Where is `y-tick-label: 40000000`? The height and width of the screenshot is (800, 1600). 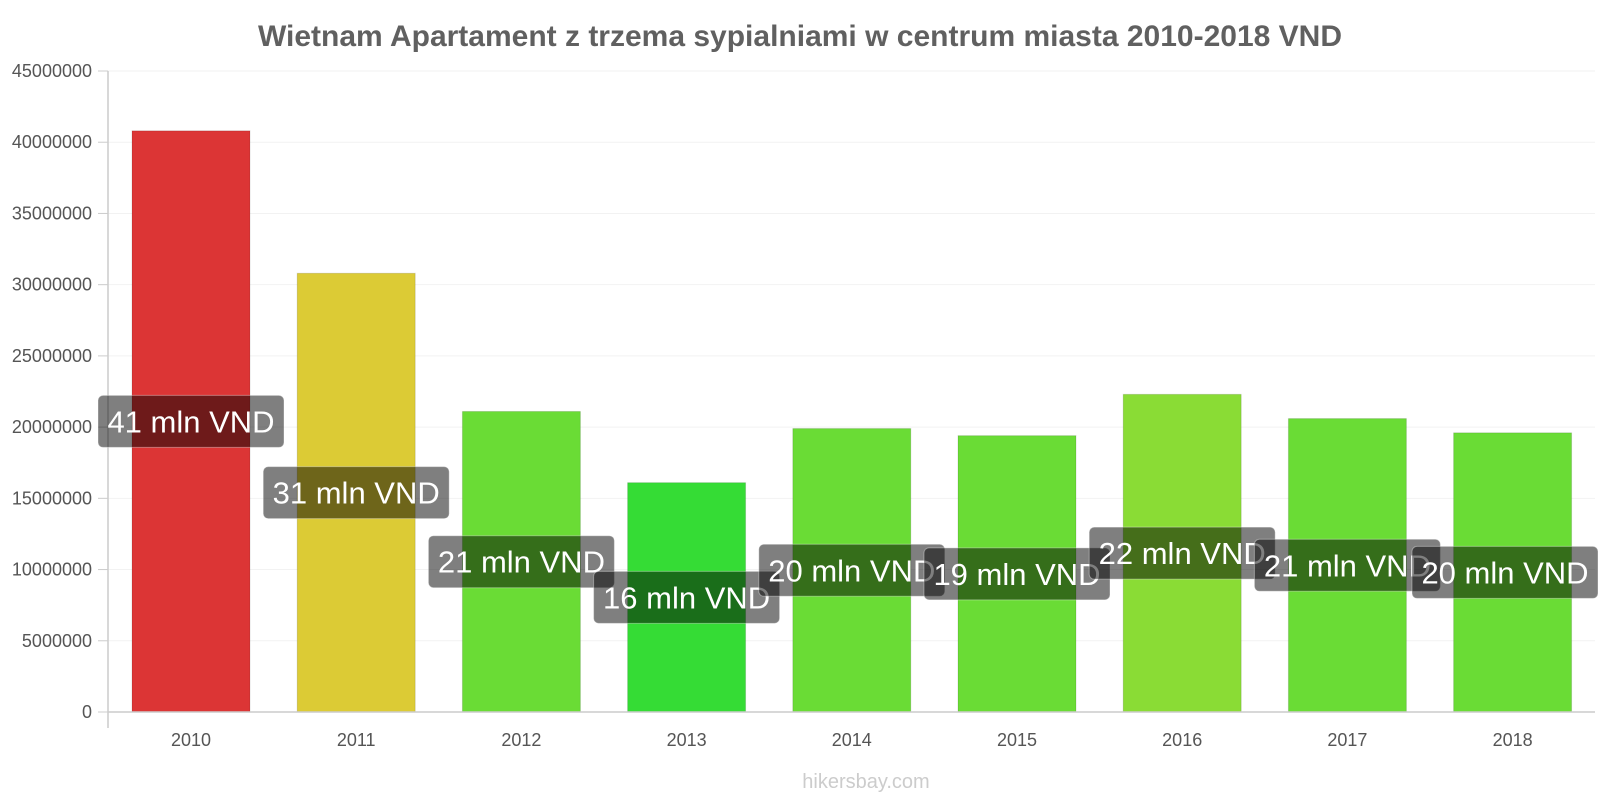 y-tick-label: 40000000 is located at coordinates (52, 142).